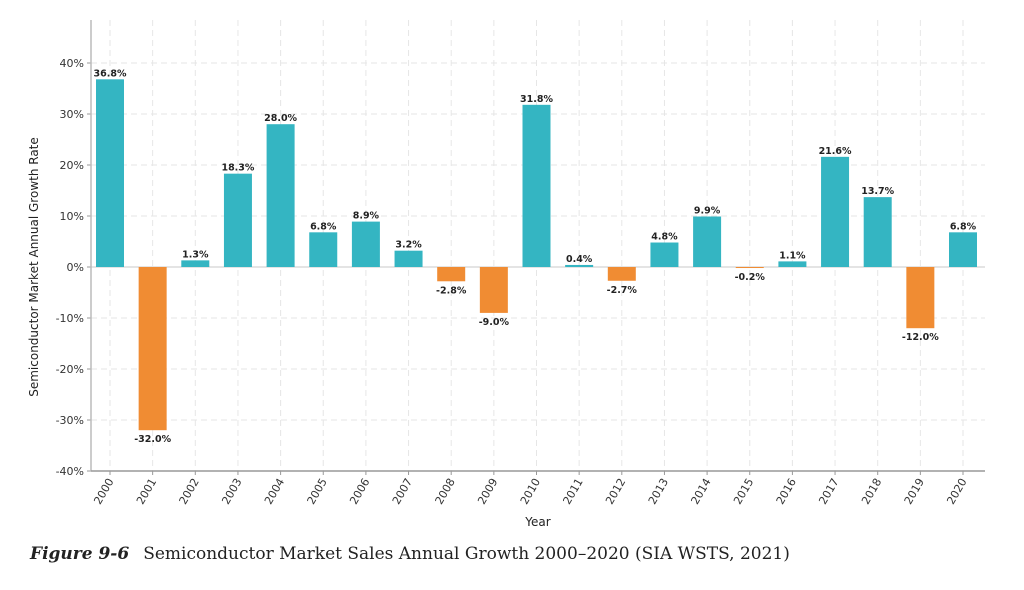  Describe the element at coordinates (366, 216) in the screenshot. I see `data-label: 8.9%` at that location.